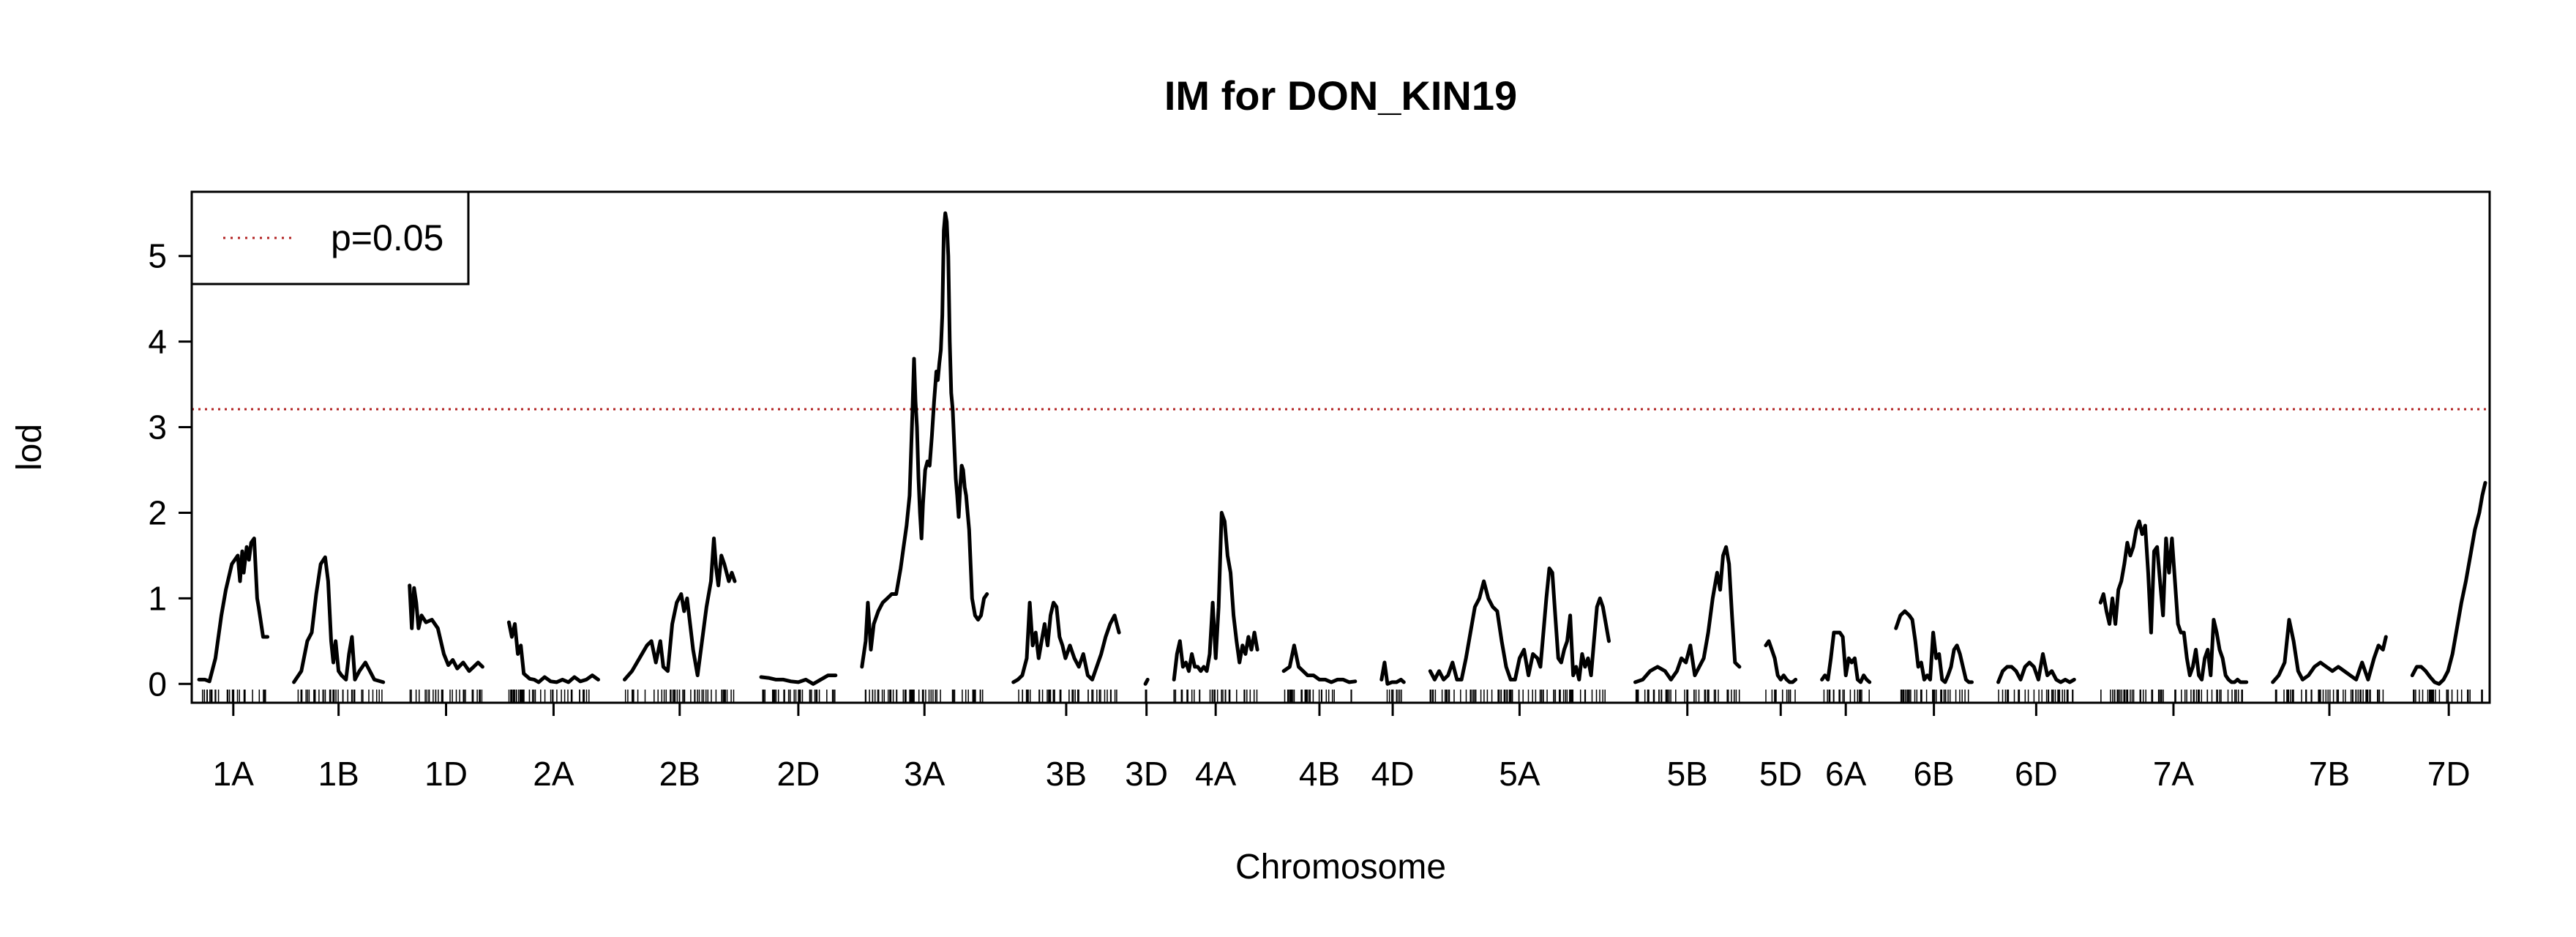  What do you see at coordinates (1393, 774) in the screenshot?
I see `x-tick-label-4D: 4D` at bounding box center [1393, 774].